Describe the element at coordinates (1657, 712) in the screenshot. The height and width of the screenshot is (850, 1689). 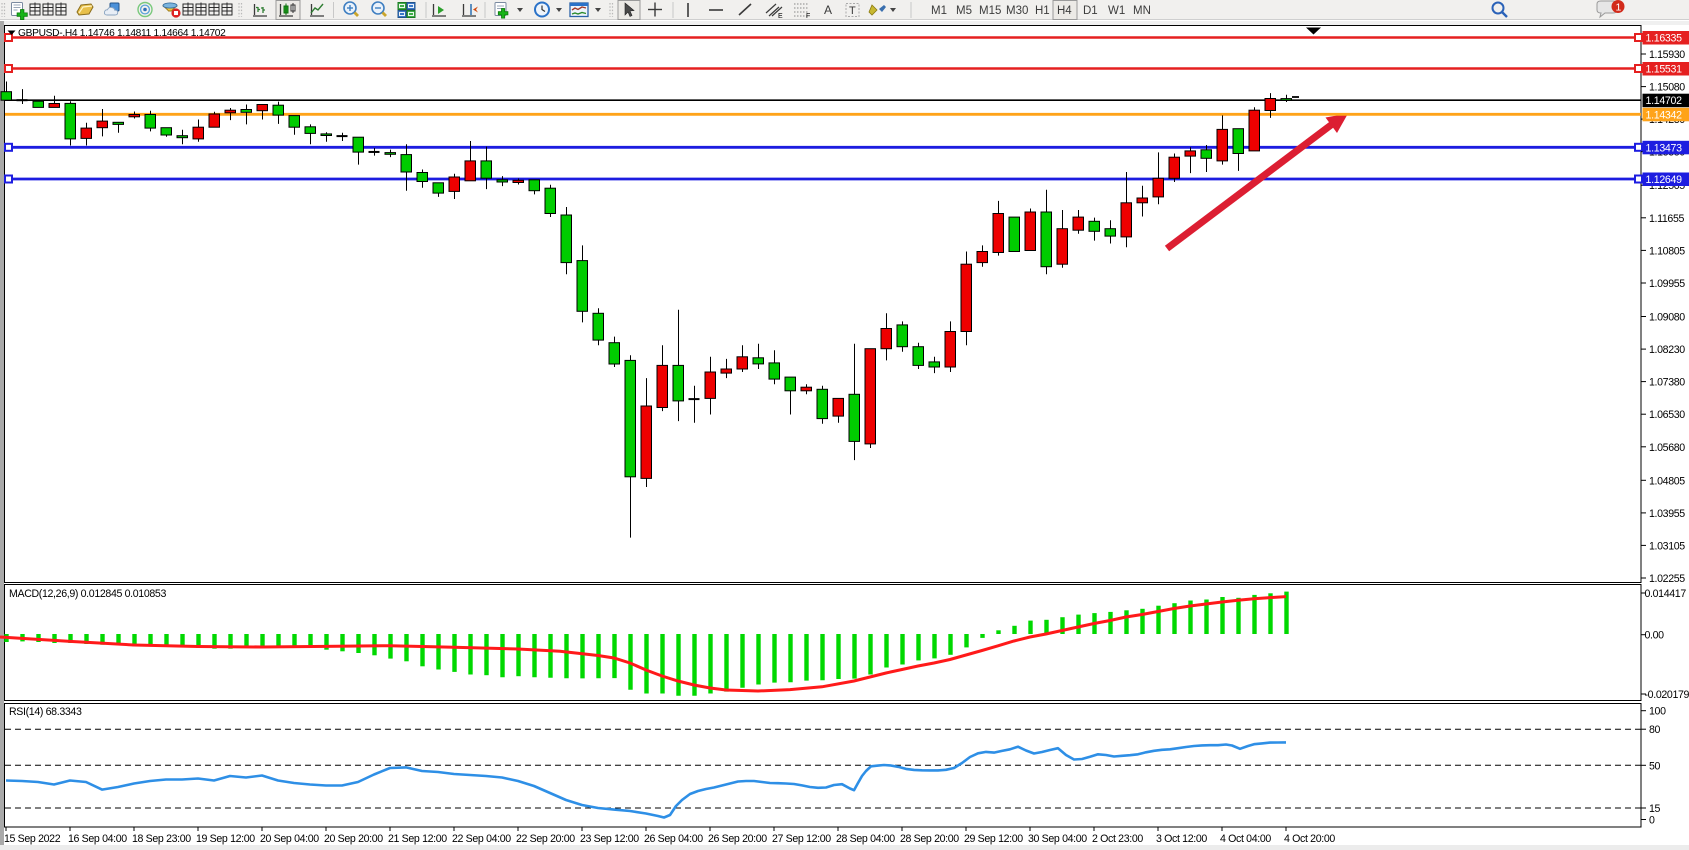
I see `svg-text: 100` at that location.